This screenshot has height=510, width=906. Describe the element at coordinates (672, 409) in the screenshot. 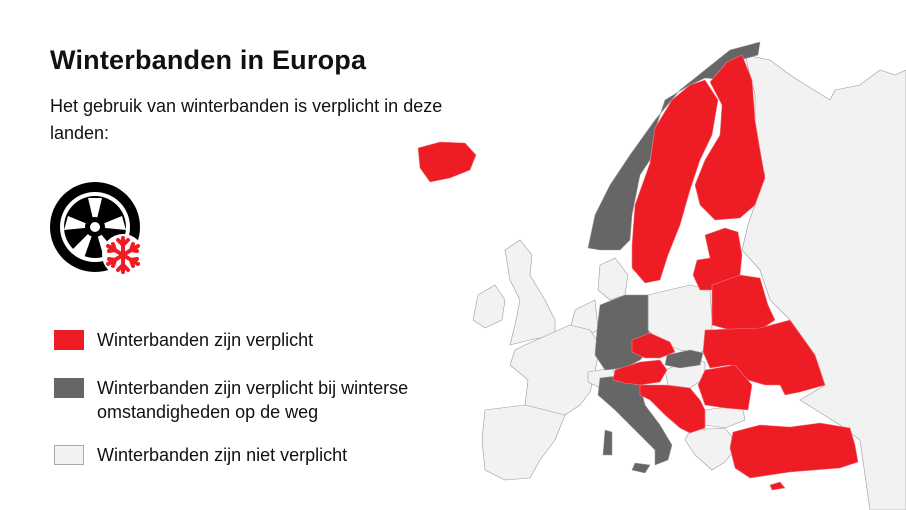

I see `region-balkans` at that location.